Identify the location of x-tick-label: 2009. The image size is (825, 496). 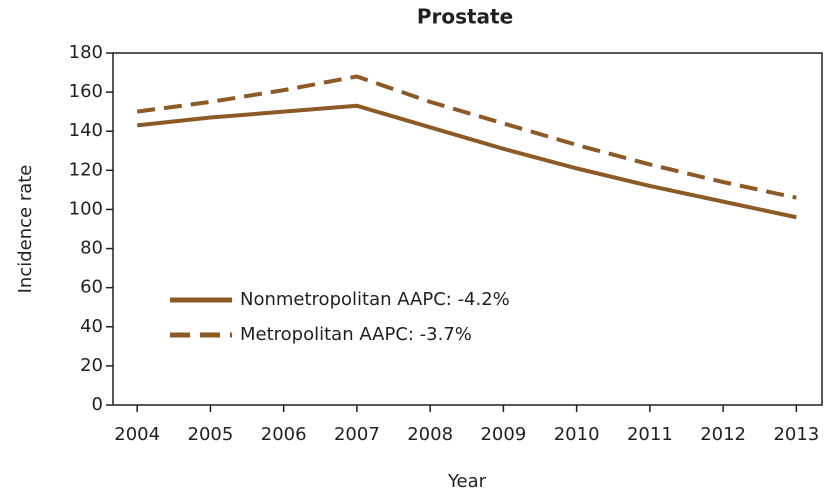
(503, 434).